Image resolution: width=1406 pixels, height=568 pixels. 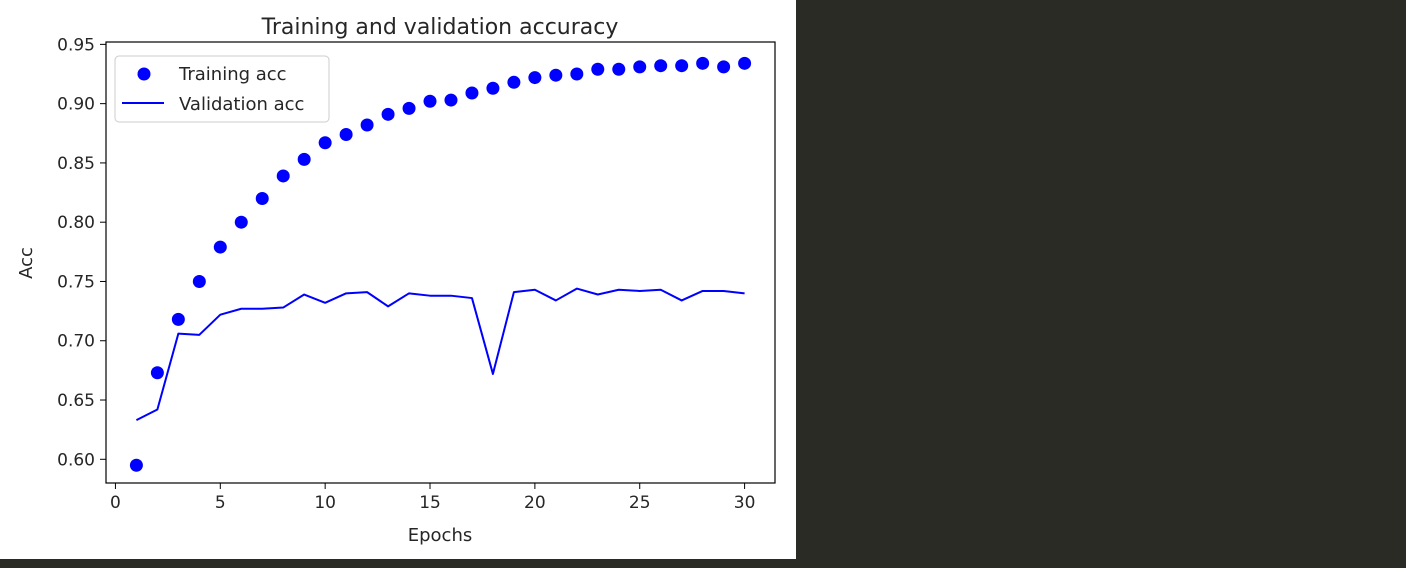 I want to click on validation-acc-line, so click(x=440, y=354).